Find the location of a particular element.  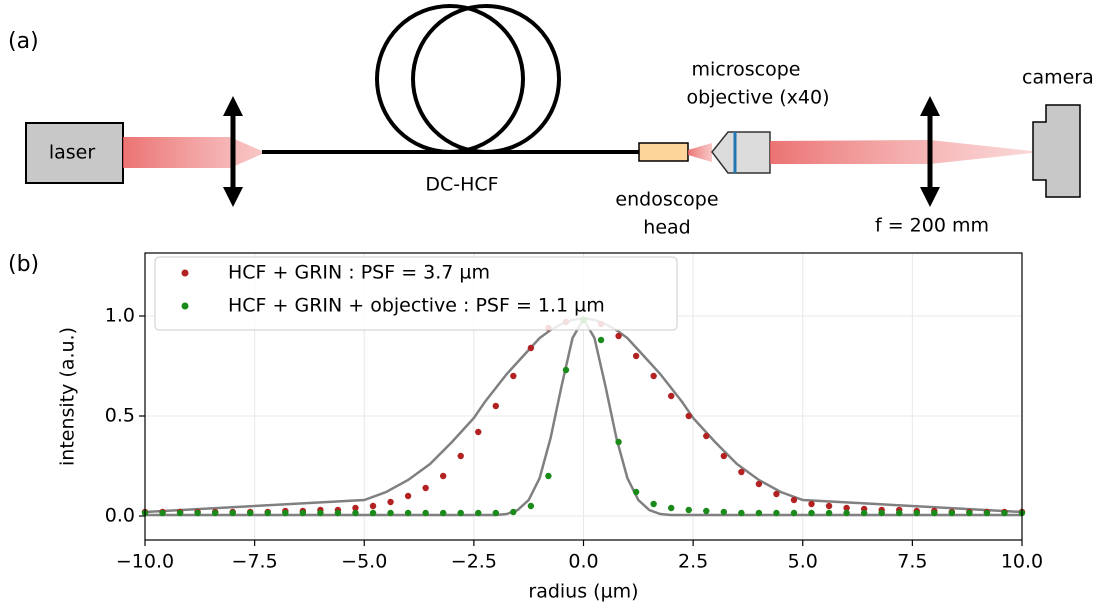

objective is located at coordinates (741, 152).